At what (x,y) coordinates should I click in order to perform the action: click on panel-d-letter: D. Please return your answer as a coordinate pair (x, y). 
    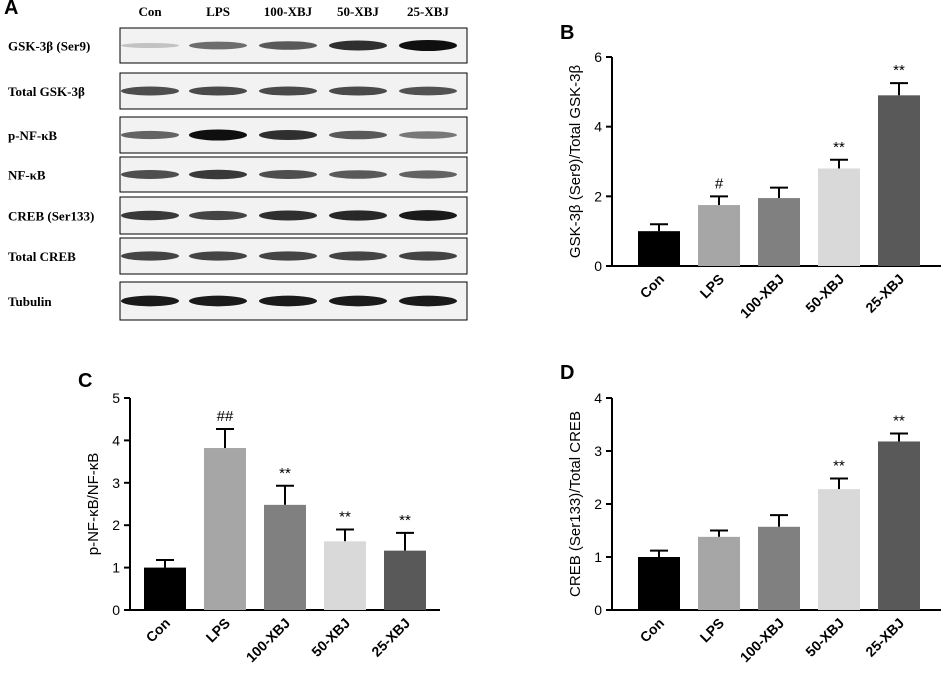
    Looking at the image, I should click on (567, 373).